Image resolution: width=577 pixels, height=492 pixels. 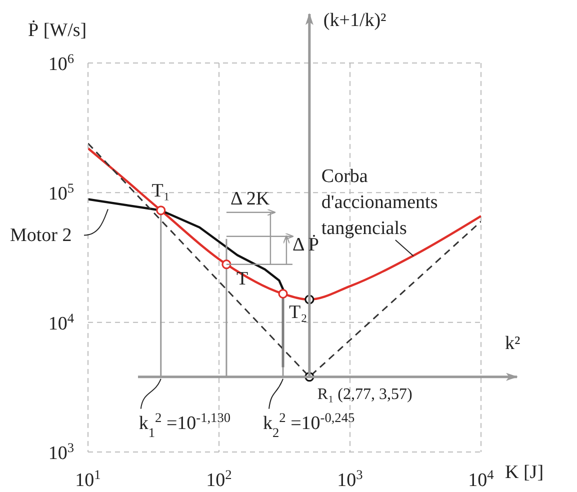 What do you see at coordinates (61, 62) in the screenshot?
I see `y-tick-label: 10$^{6}$` at bounding box center [61, 62].